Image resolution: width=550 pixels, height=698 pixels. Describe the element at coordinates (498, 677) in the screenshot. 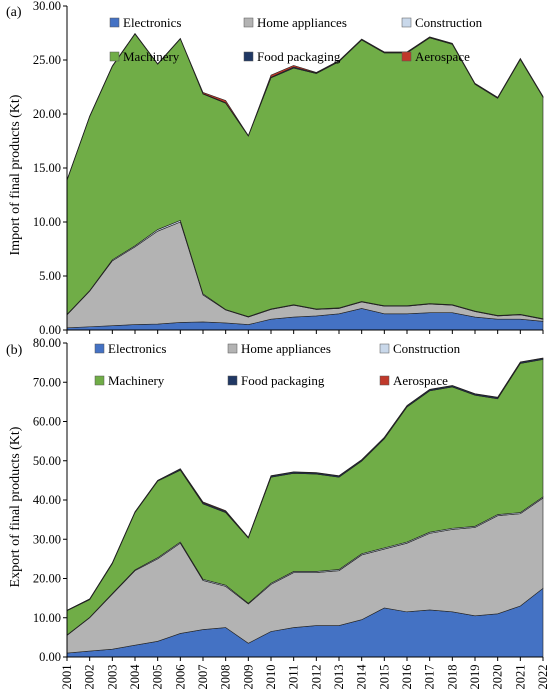

I see `x-tick-label: 2020` at that location.